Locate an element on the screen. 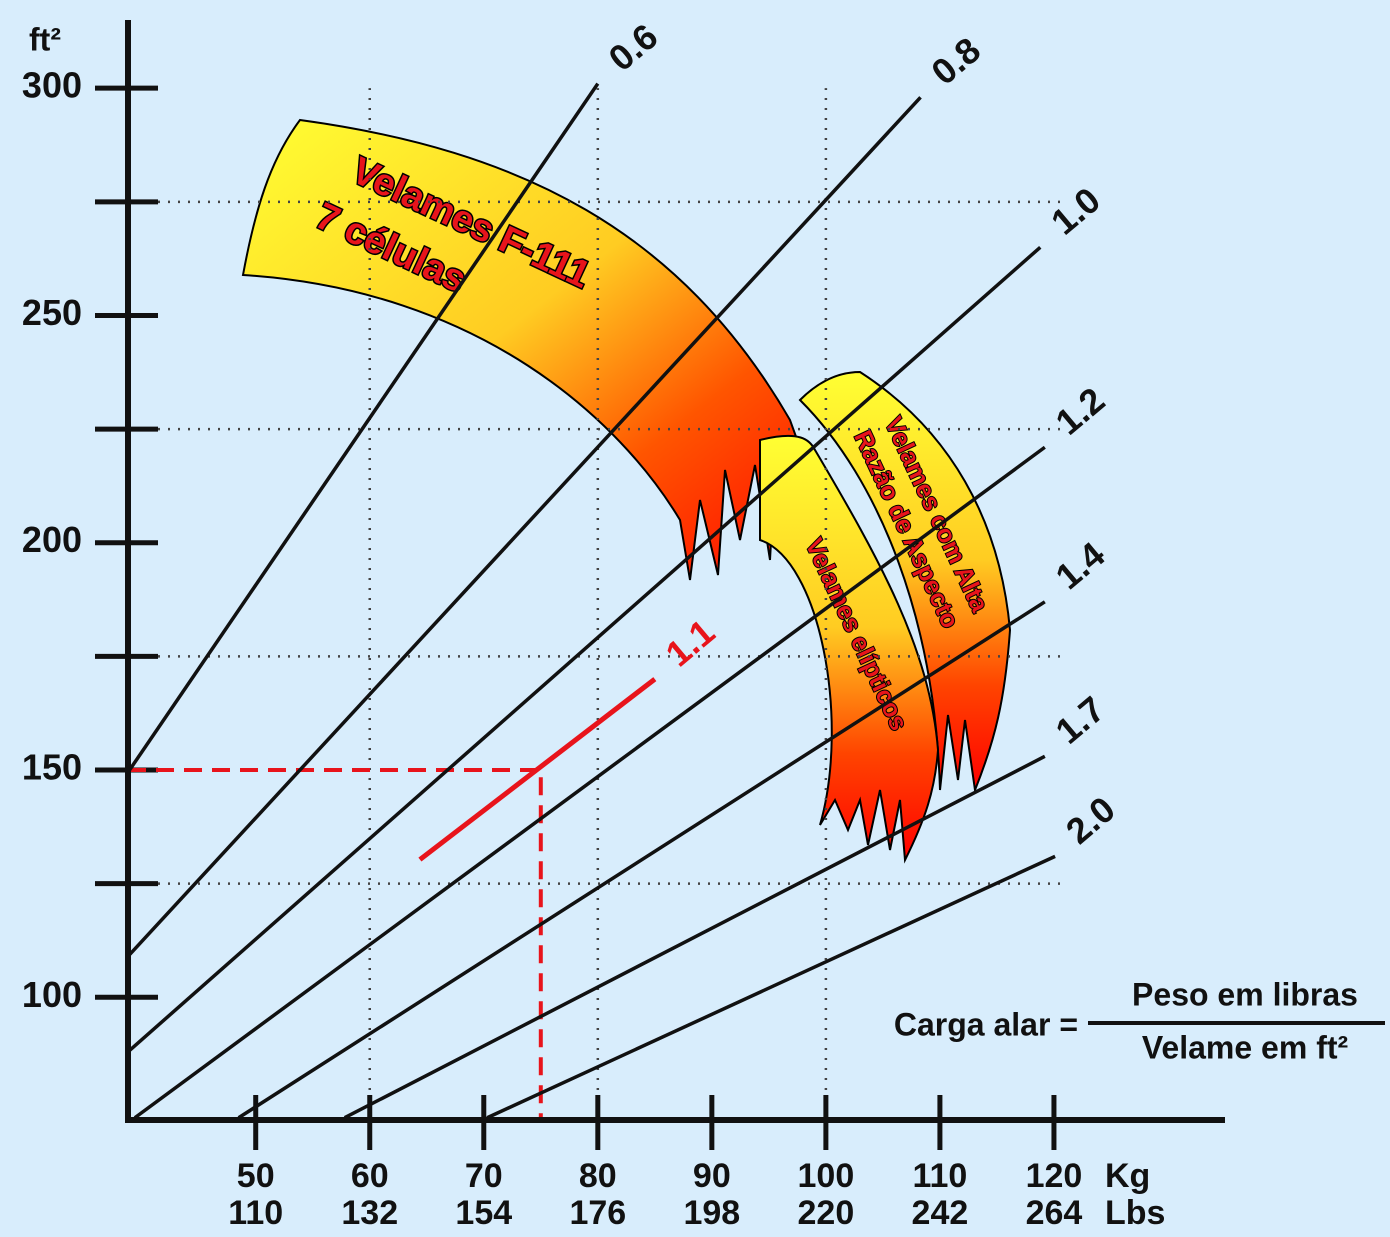  x2-tick-label: 110 is located at coordinates (255, 1213).